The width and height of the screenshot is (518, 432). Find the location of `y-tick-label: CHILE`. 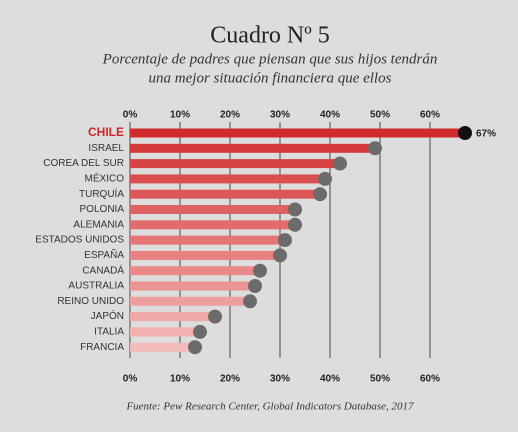

y-tick-label: CHILE is located at coordinates (106, 132).